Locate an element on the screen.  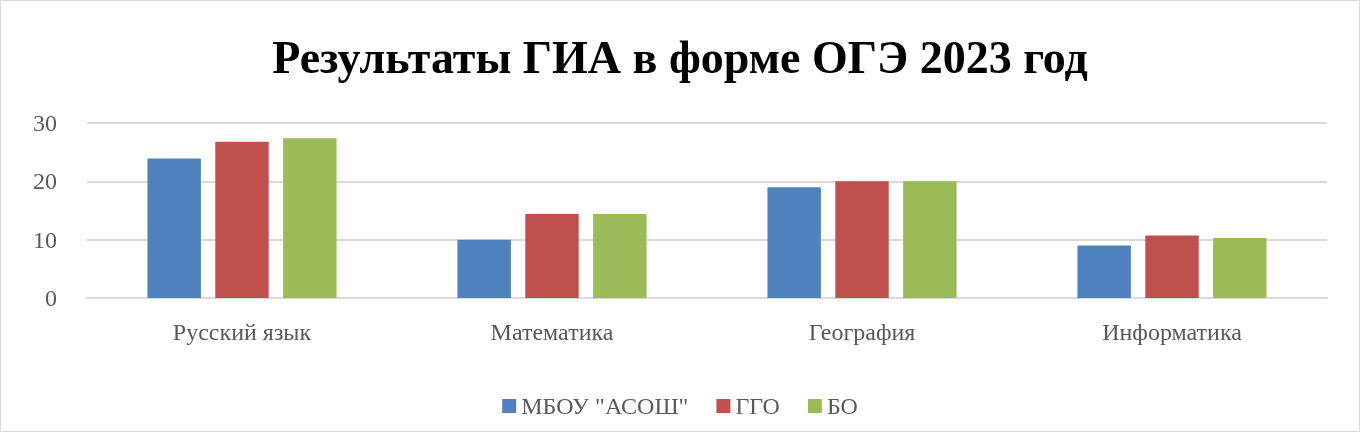
y-tick-label: 30 is located at coordinates (45, 123).